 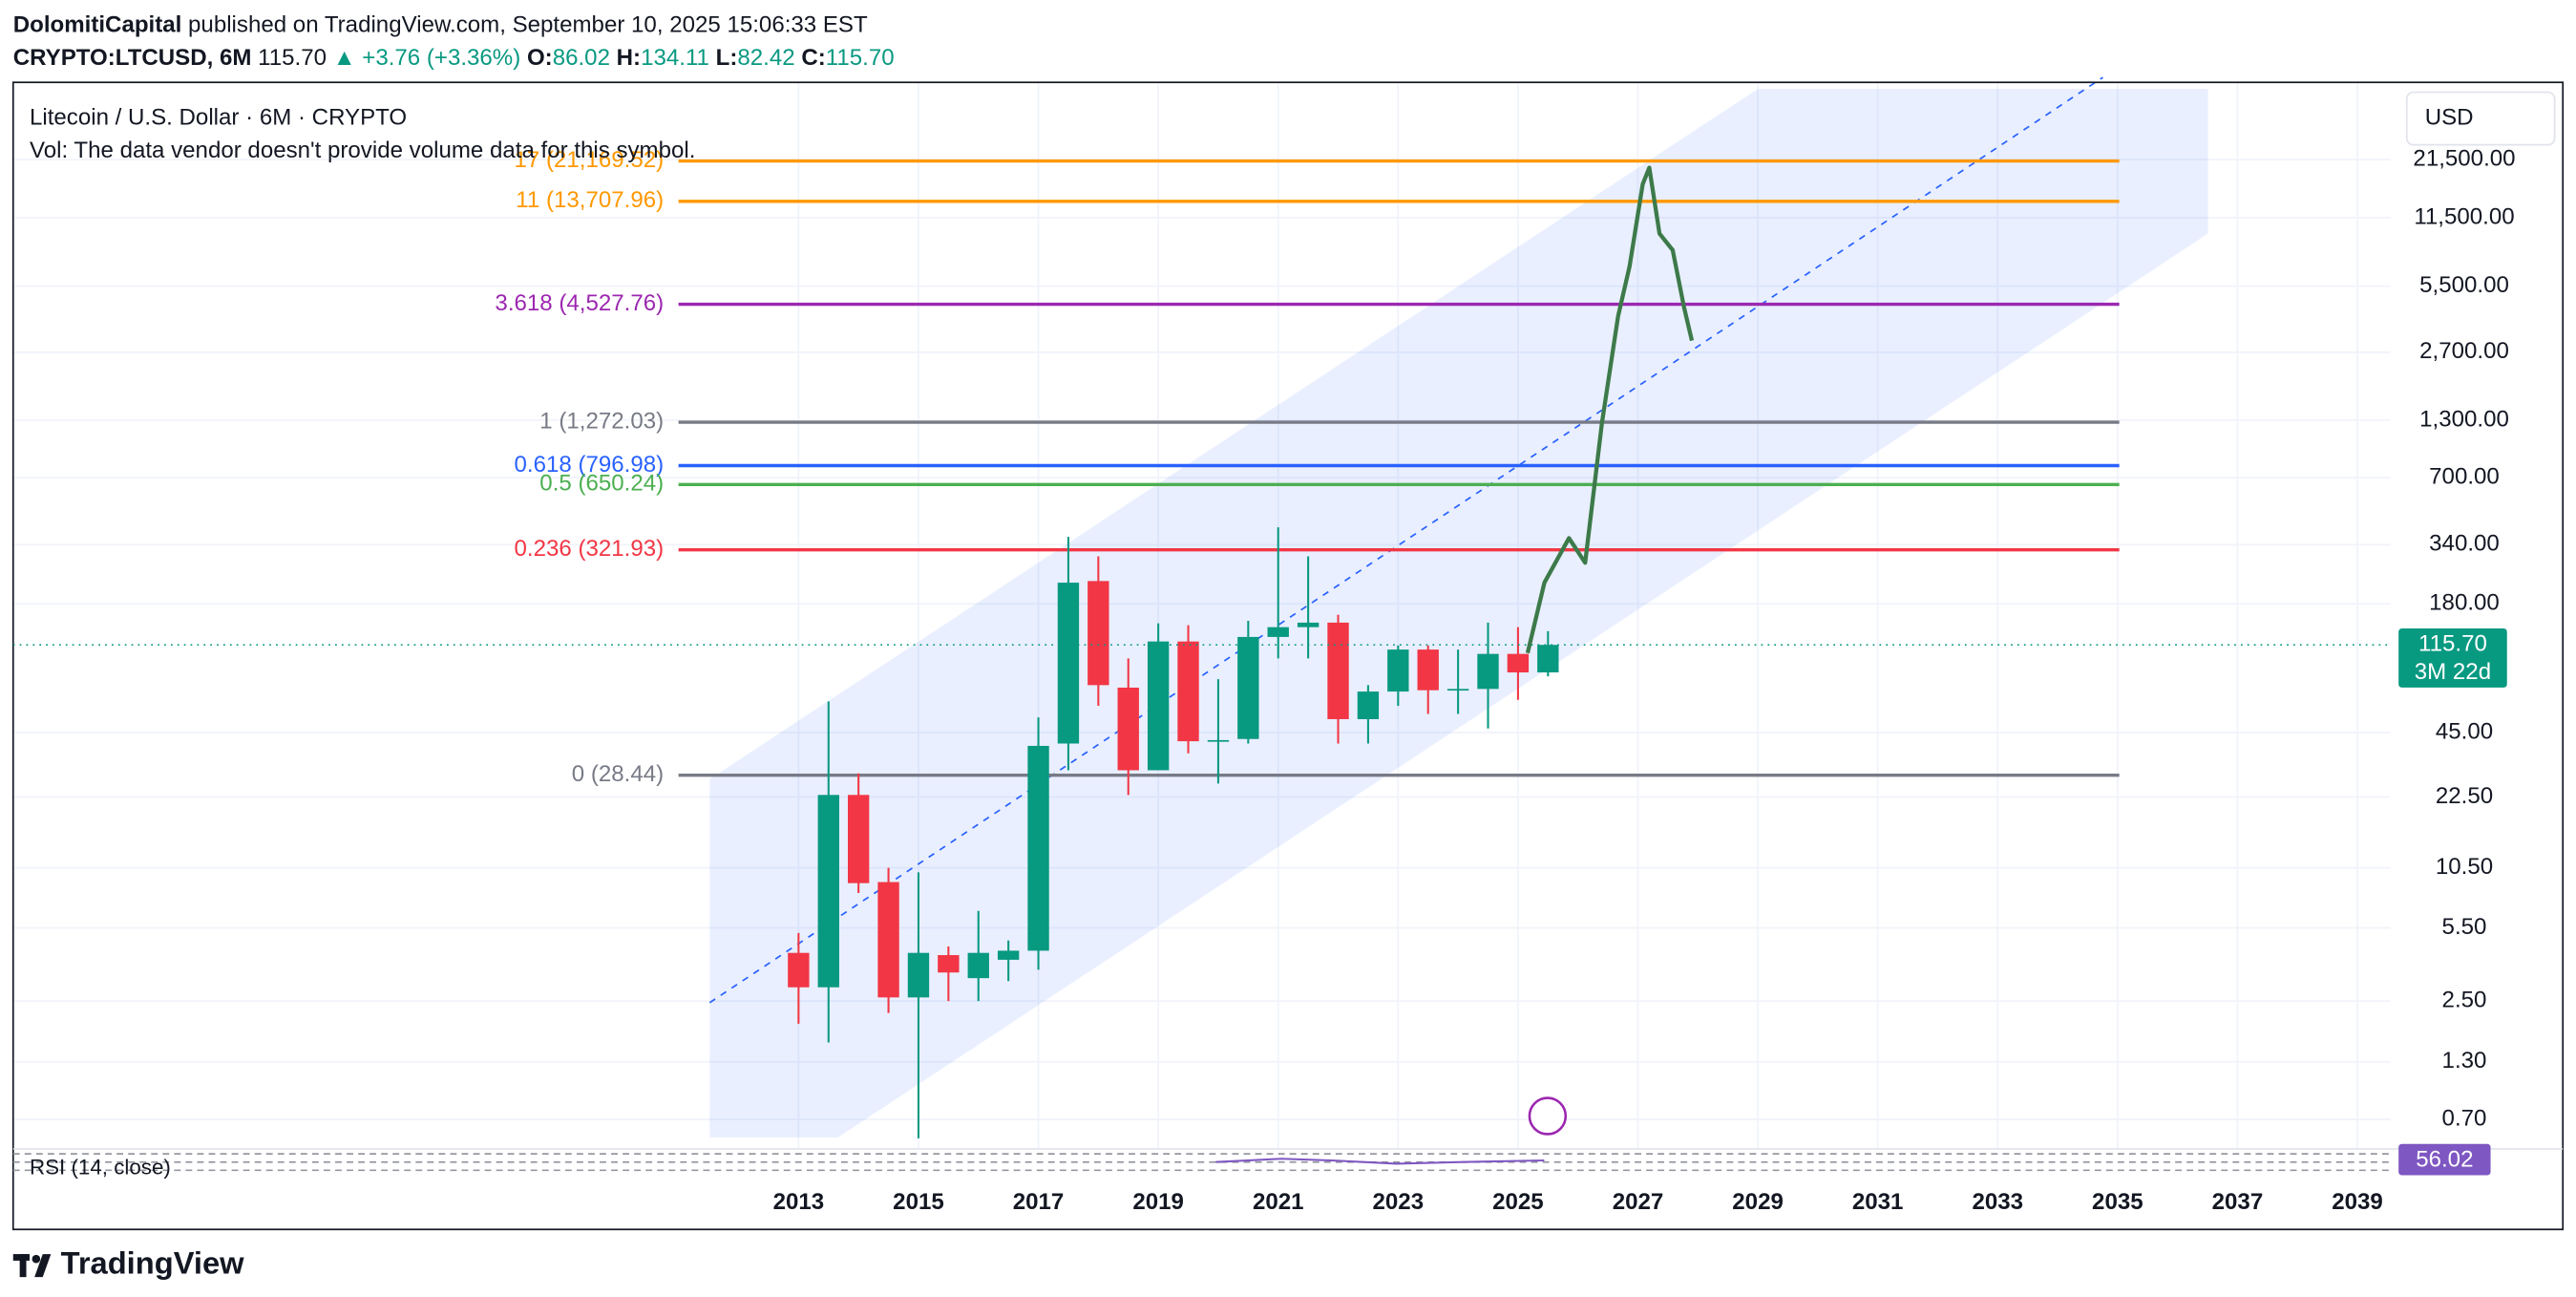 What do you see at coordinates (1878, 1202) in the screenshot?
I see `x-tick-label: 2031` at bounding box center [1878, 1202].